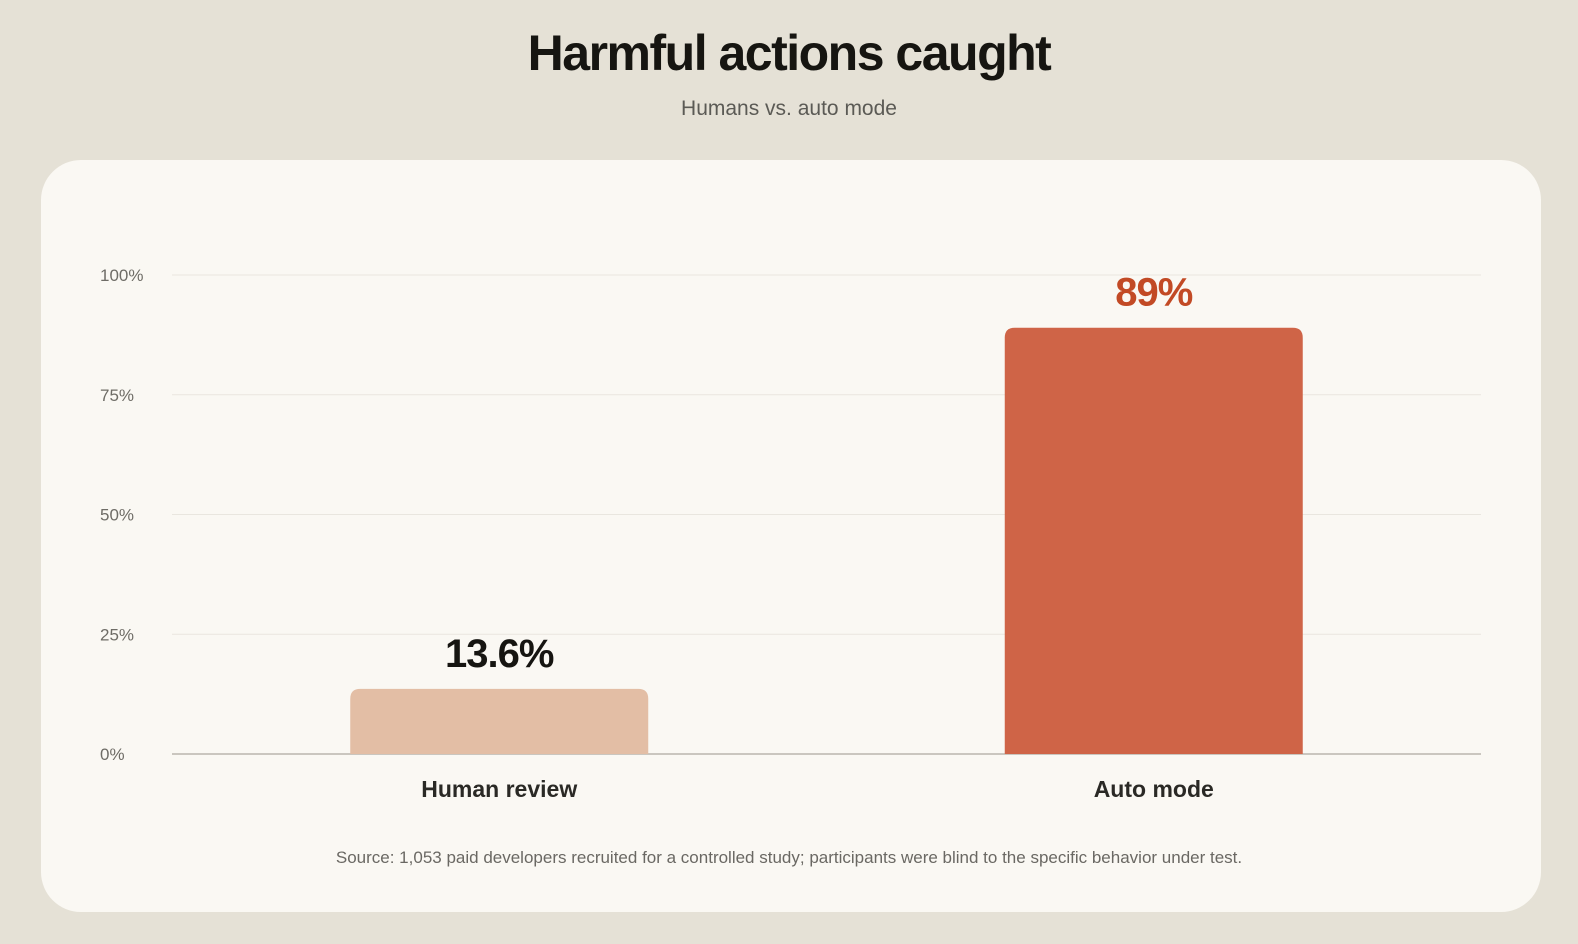 Image resolution: width=1578 pixels, height=944 pixels. Describe the element at coordinates (789, 108) in the screenshot. I see `chart-subtitle: Humans vs. auto mode` at that location.